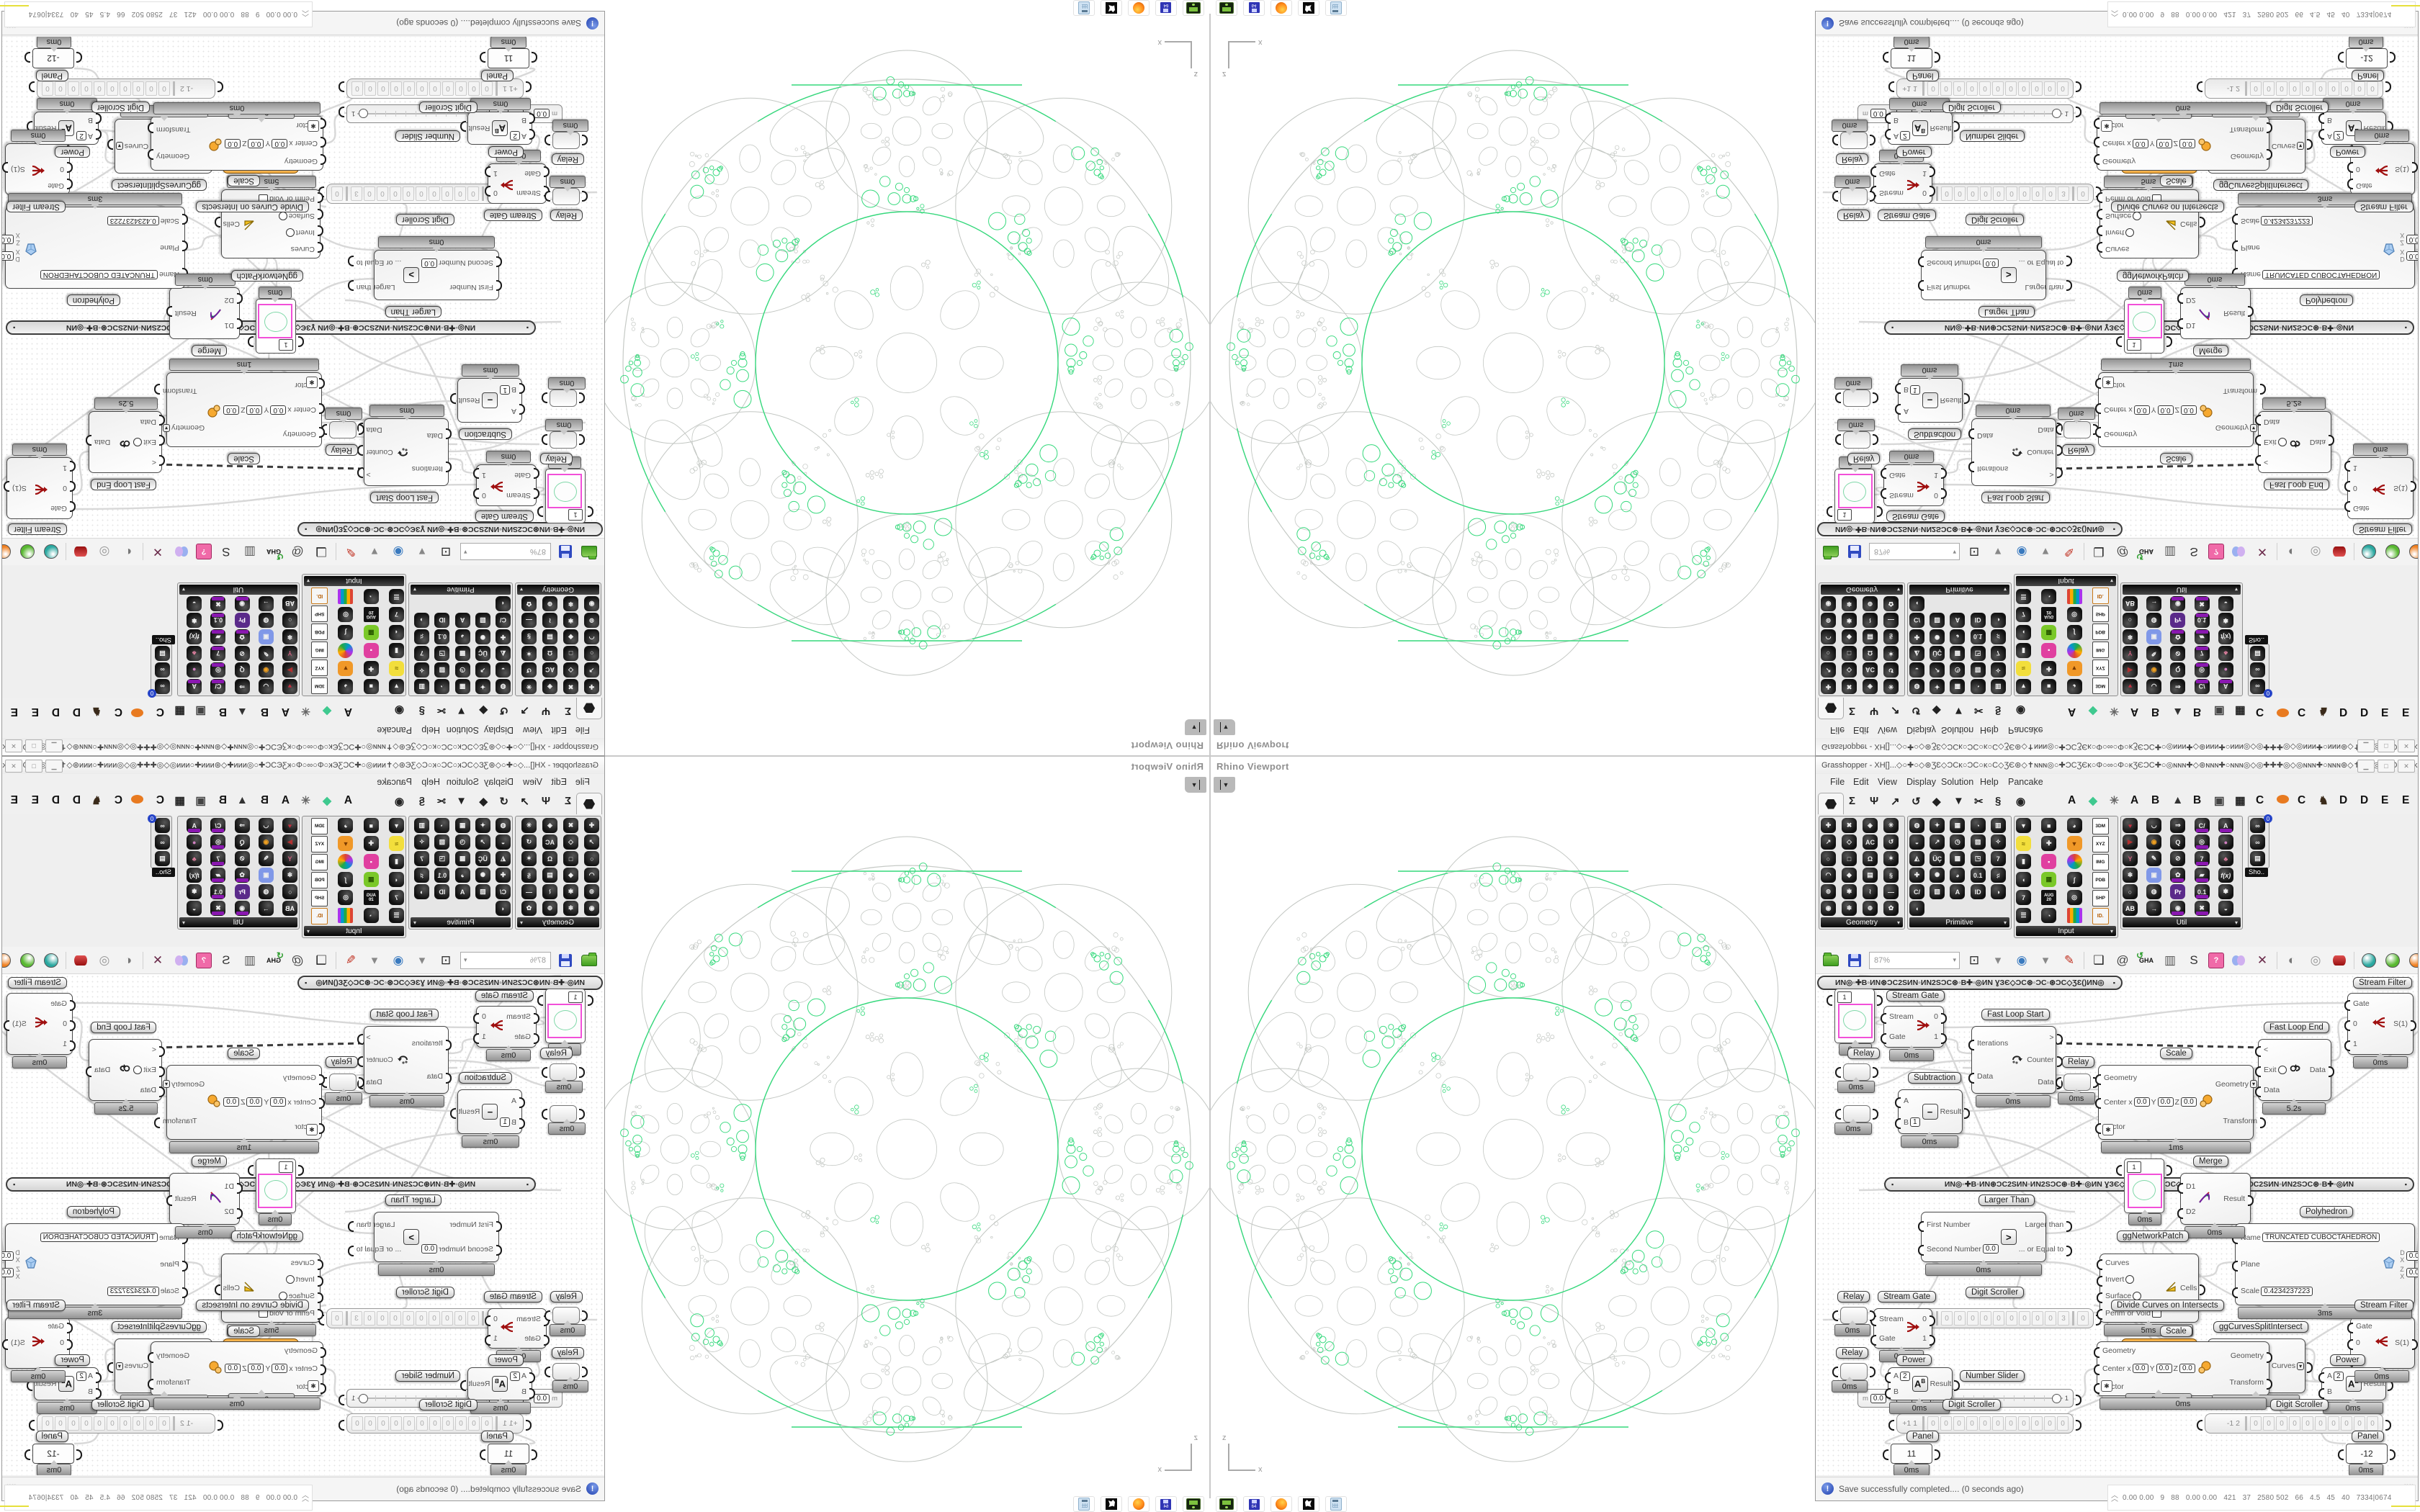 Image resolution: width=2420 pixels, height=1512 pixels. What do you see at coordinates (2134, 800) in the screenshot?
I see `plugin-tab: A` at bounding box center [2134, 800].